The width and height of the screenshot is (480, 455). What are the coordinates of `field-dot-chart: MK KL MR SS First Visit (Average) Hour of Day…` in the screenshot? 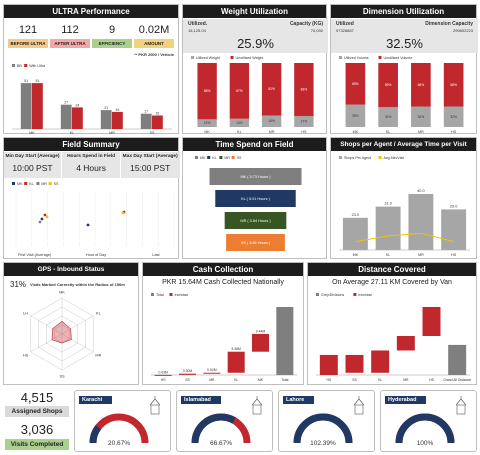 It's located at (93, 219).